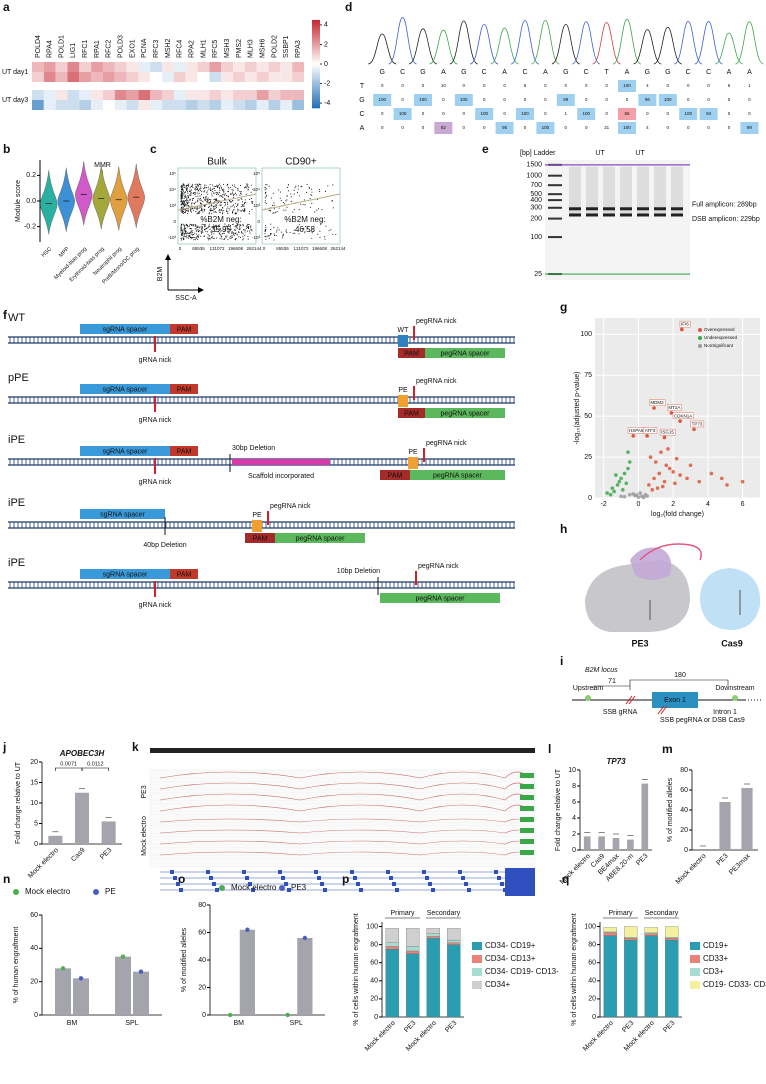 This screenshot has height=1084, width=766. Describe the element at coordinates (443, 128) in the screenshot. I see `cell-highlight` at that location.